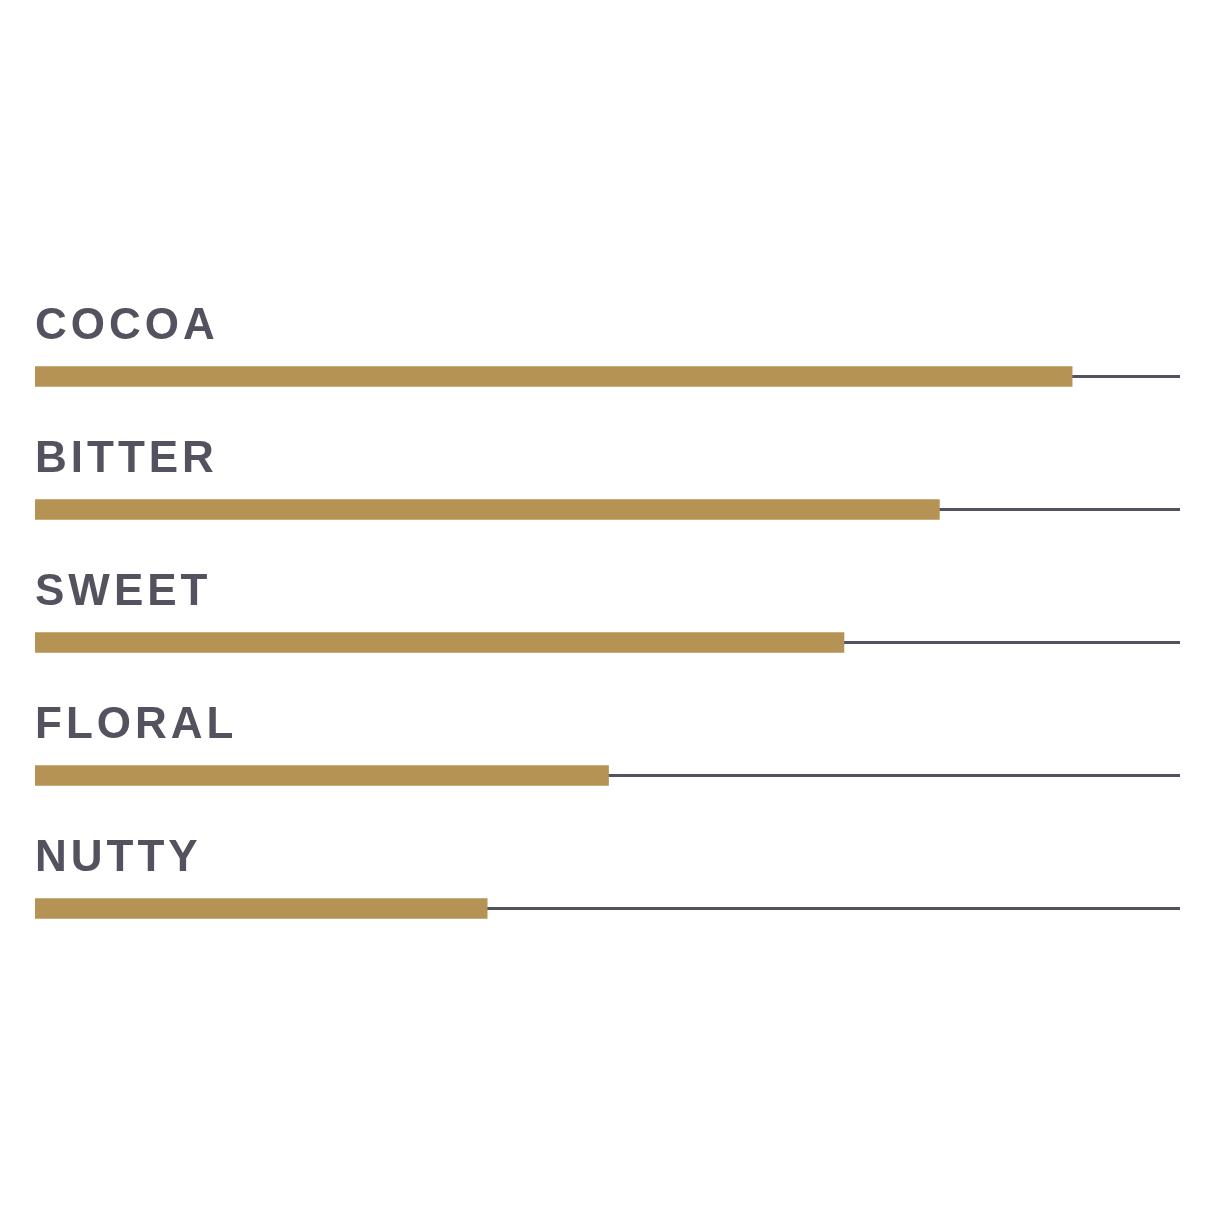  I want to click on y-tick-label: NUTTY, so click(118, 855).